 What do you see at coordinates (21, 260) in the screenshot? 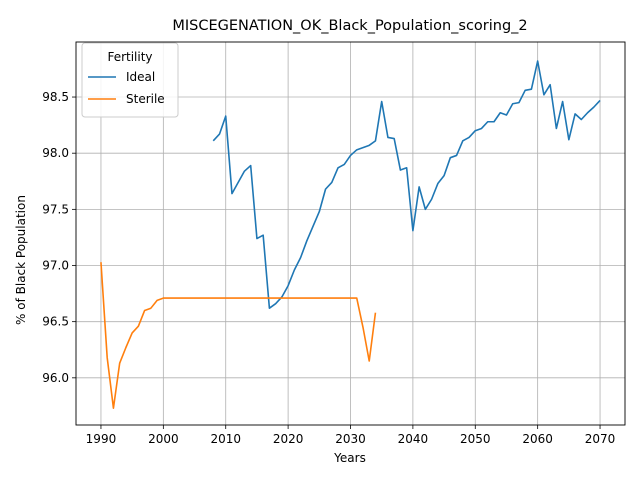
I see `y-axis-label: % of Black Population` at bounding box center [21, 260].